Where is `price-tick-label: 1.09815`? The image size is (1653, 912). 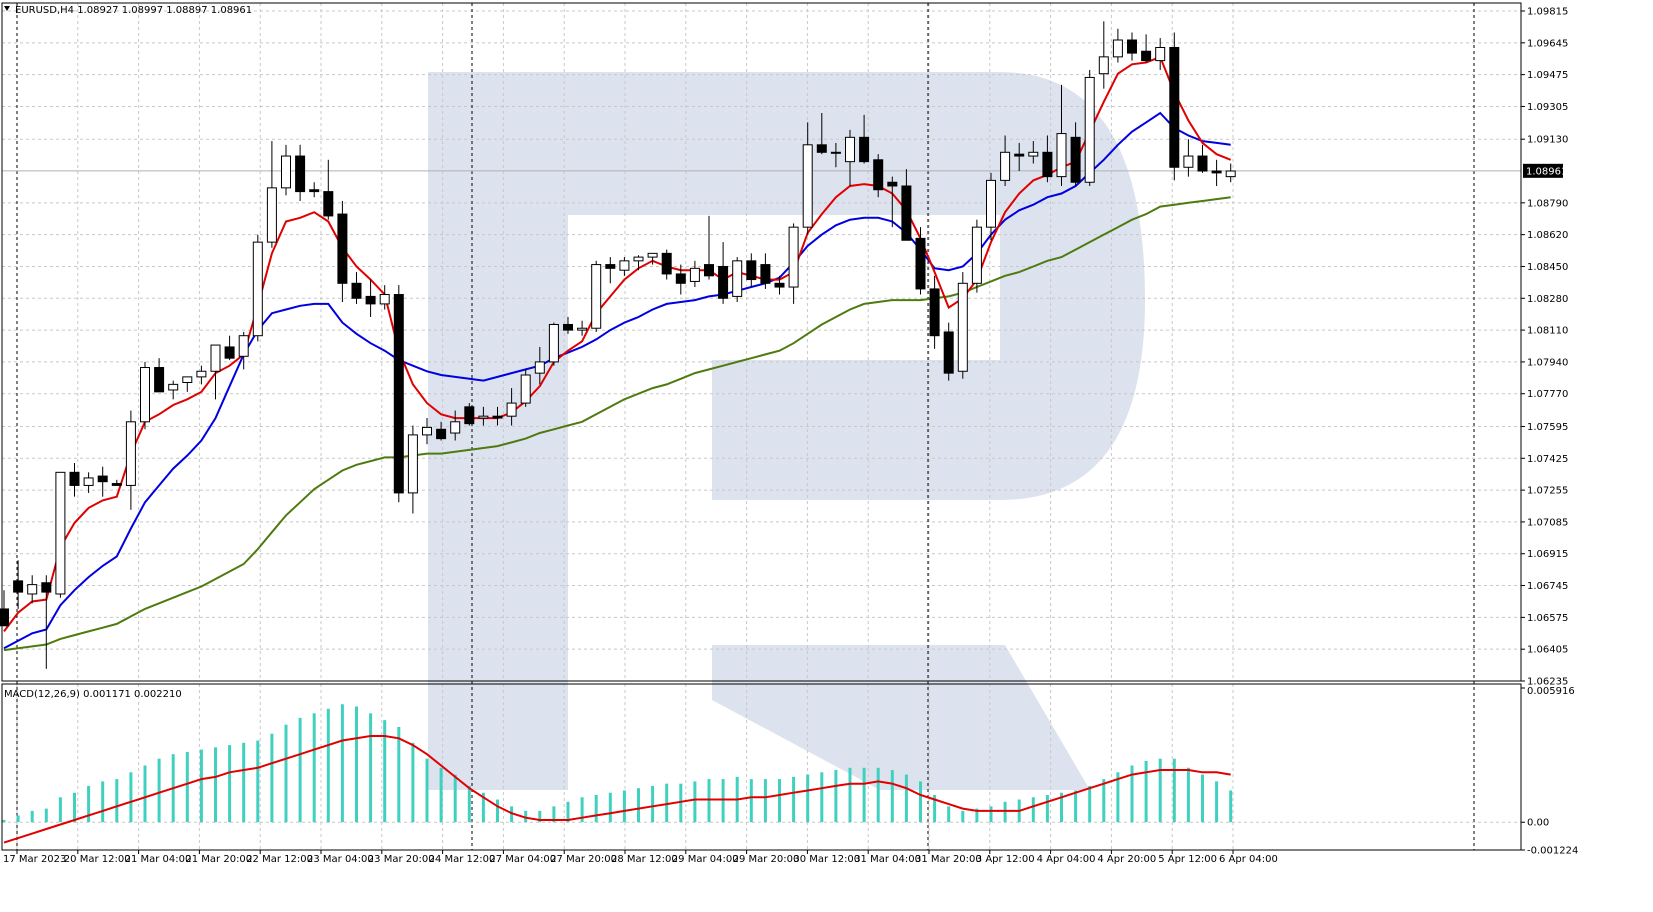 price-tick-label: 1.09815 is located at coordinates (1547, 12).